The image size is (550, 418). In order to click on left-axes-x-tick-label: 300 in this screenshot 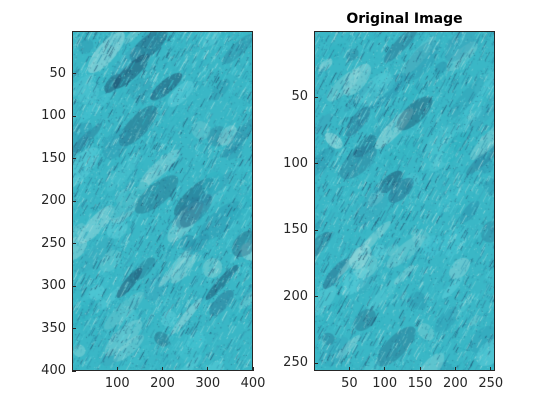, I will do `click(208, 383)`.